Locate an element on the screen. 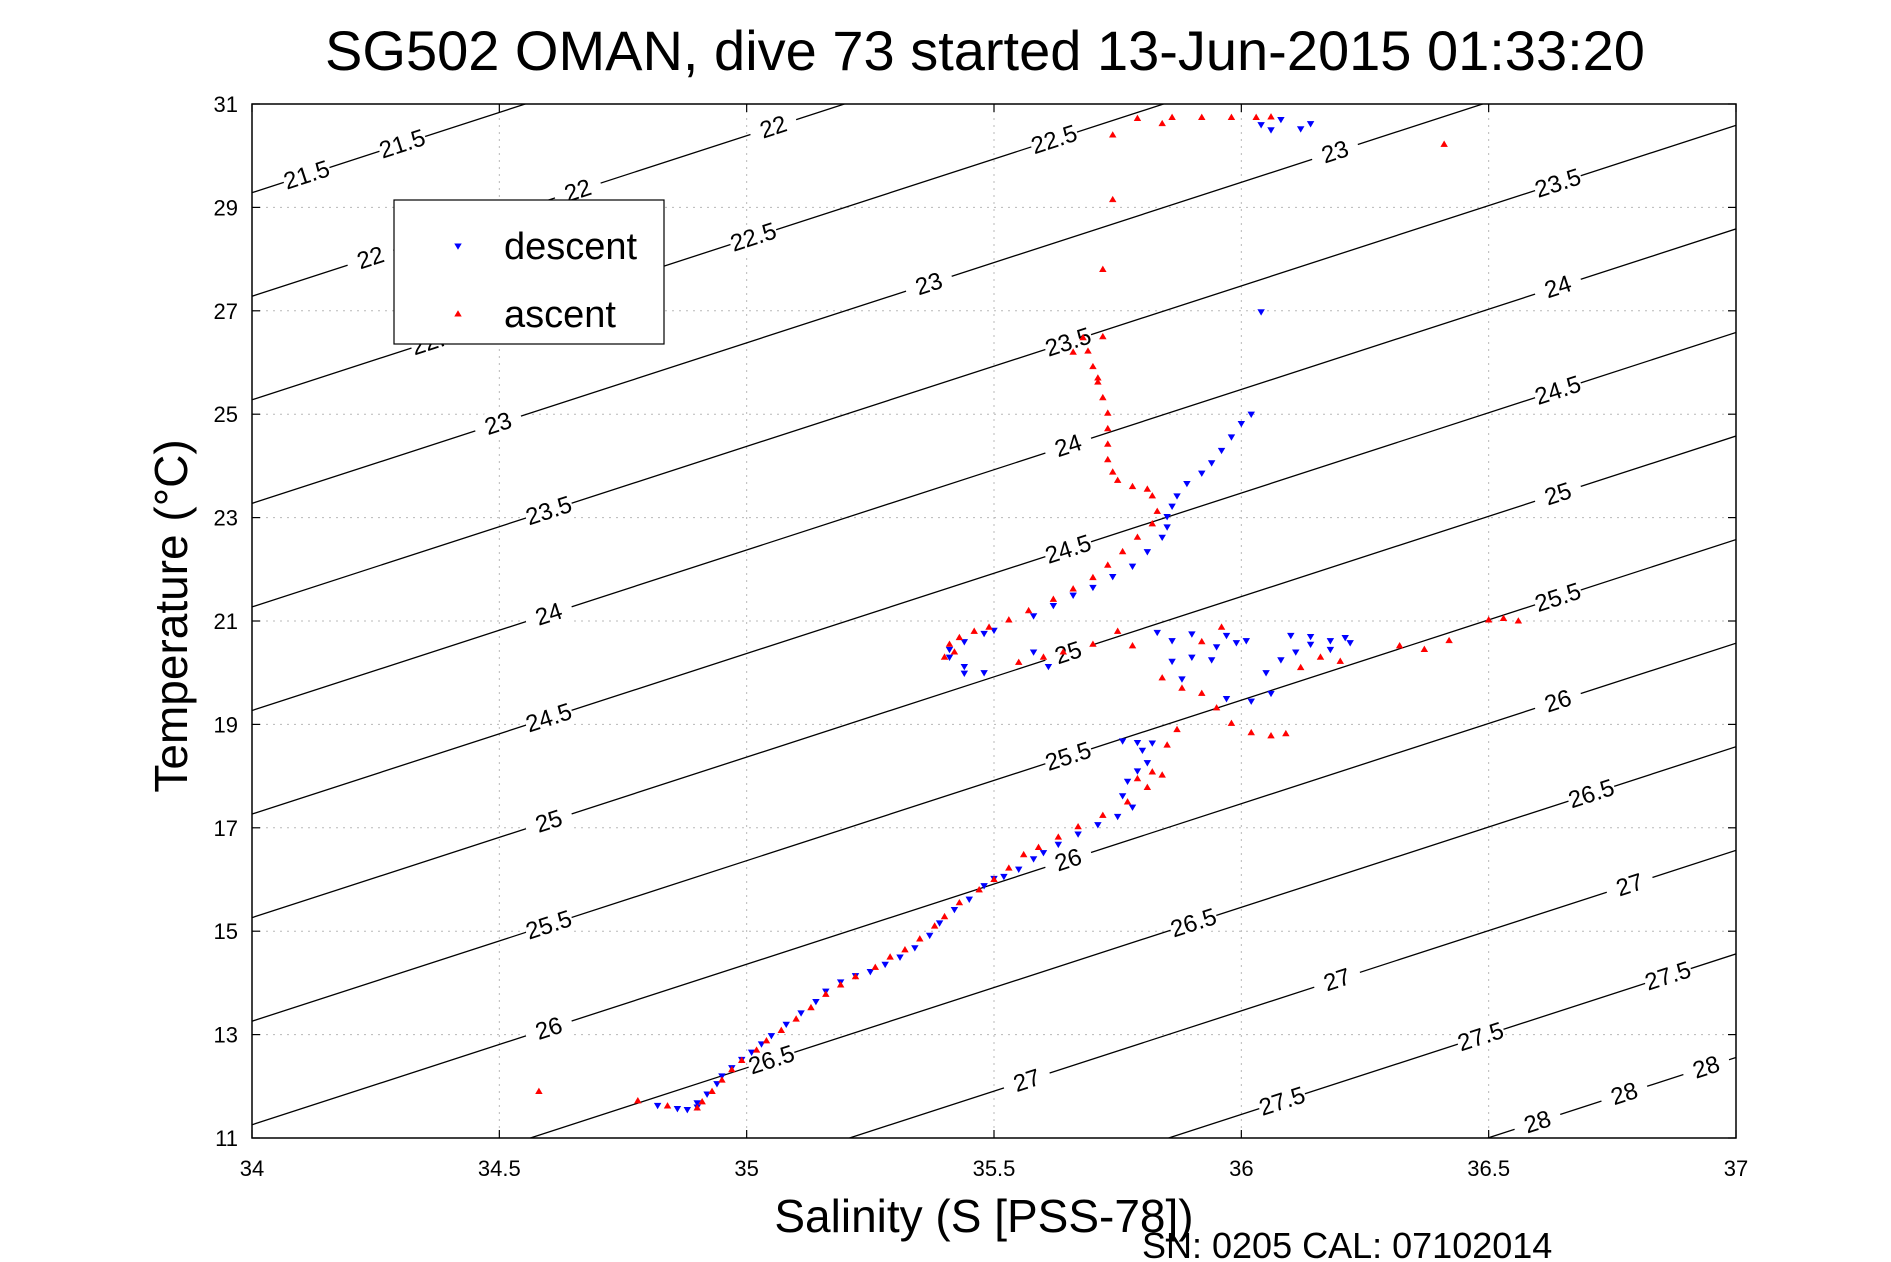 The width and height of the screenshot is (1891, 1262). y-tick-label: 19 is located at coordinates (226, 724).